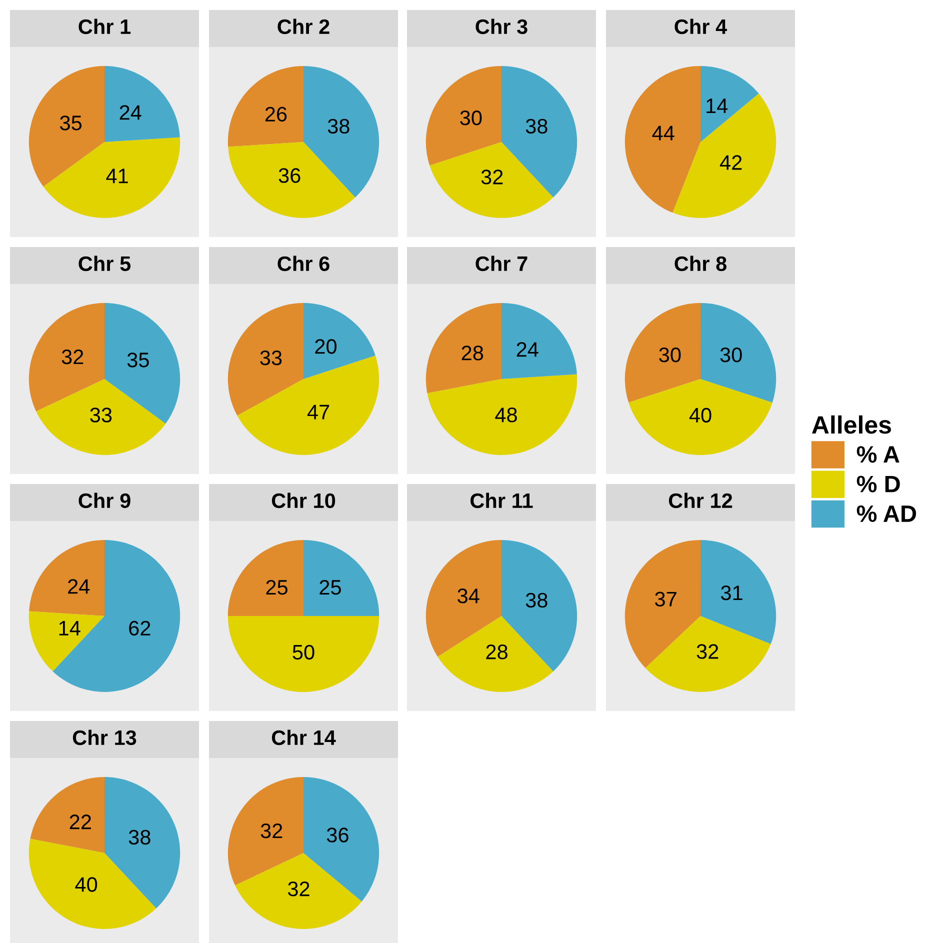 The width and height of the screenshot is (943, 943). What do you see at coordinates (700, 500) in the screenshot?
I see `chart-title: Chr 12` at bounding box center [700, 500].